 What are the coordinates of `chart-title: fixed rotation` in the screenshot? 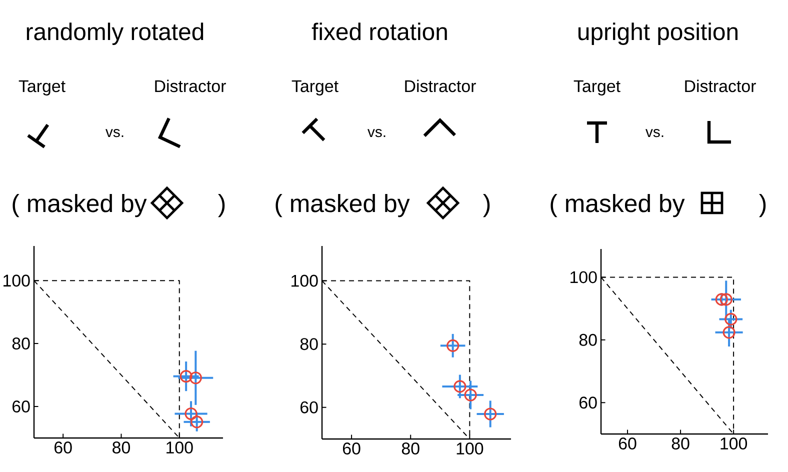 It's located at (379, 31).